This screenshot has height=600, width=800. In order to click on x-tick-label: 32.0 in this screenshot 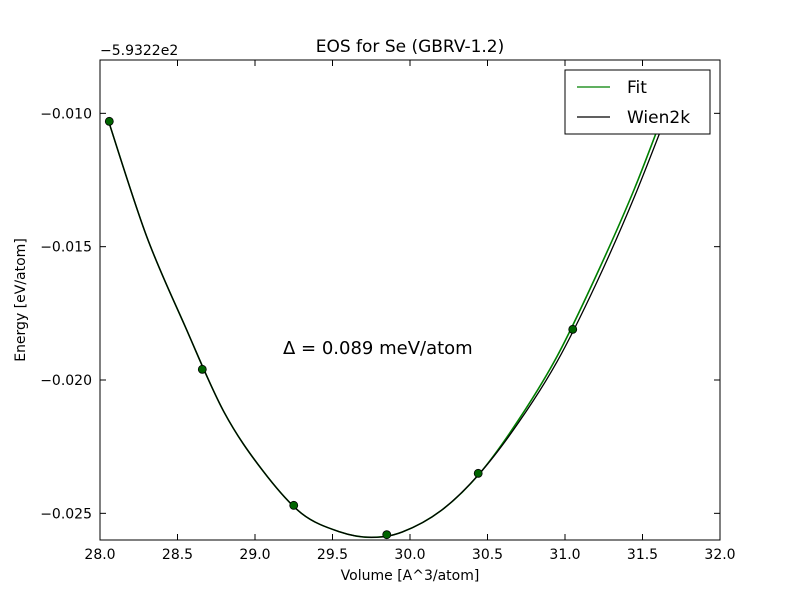, I will do `click(719, 555)`.